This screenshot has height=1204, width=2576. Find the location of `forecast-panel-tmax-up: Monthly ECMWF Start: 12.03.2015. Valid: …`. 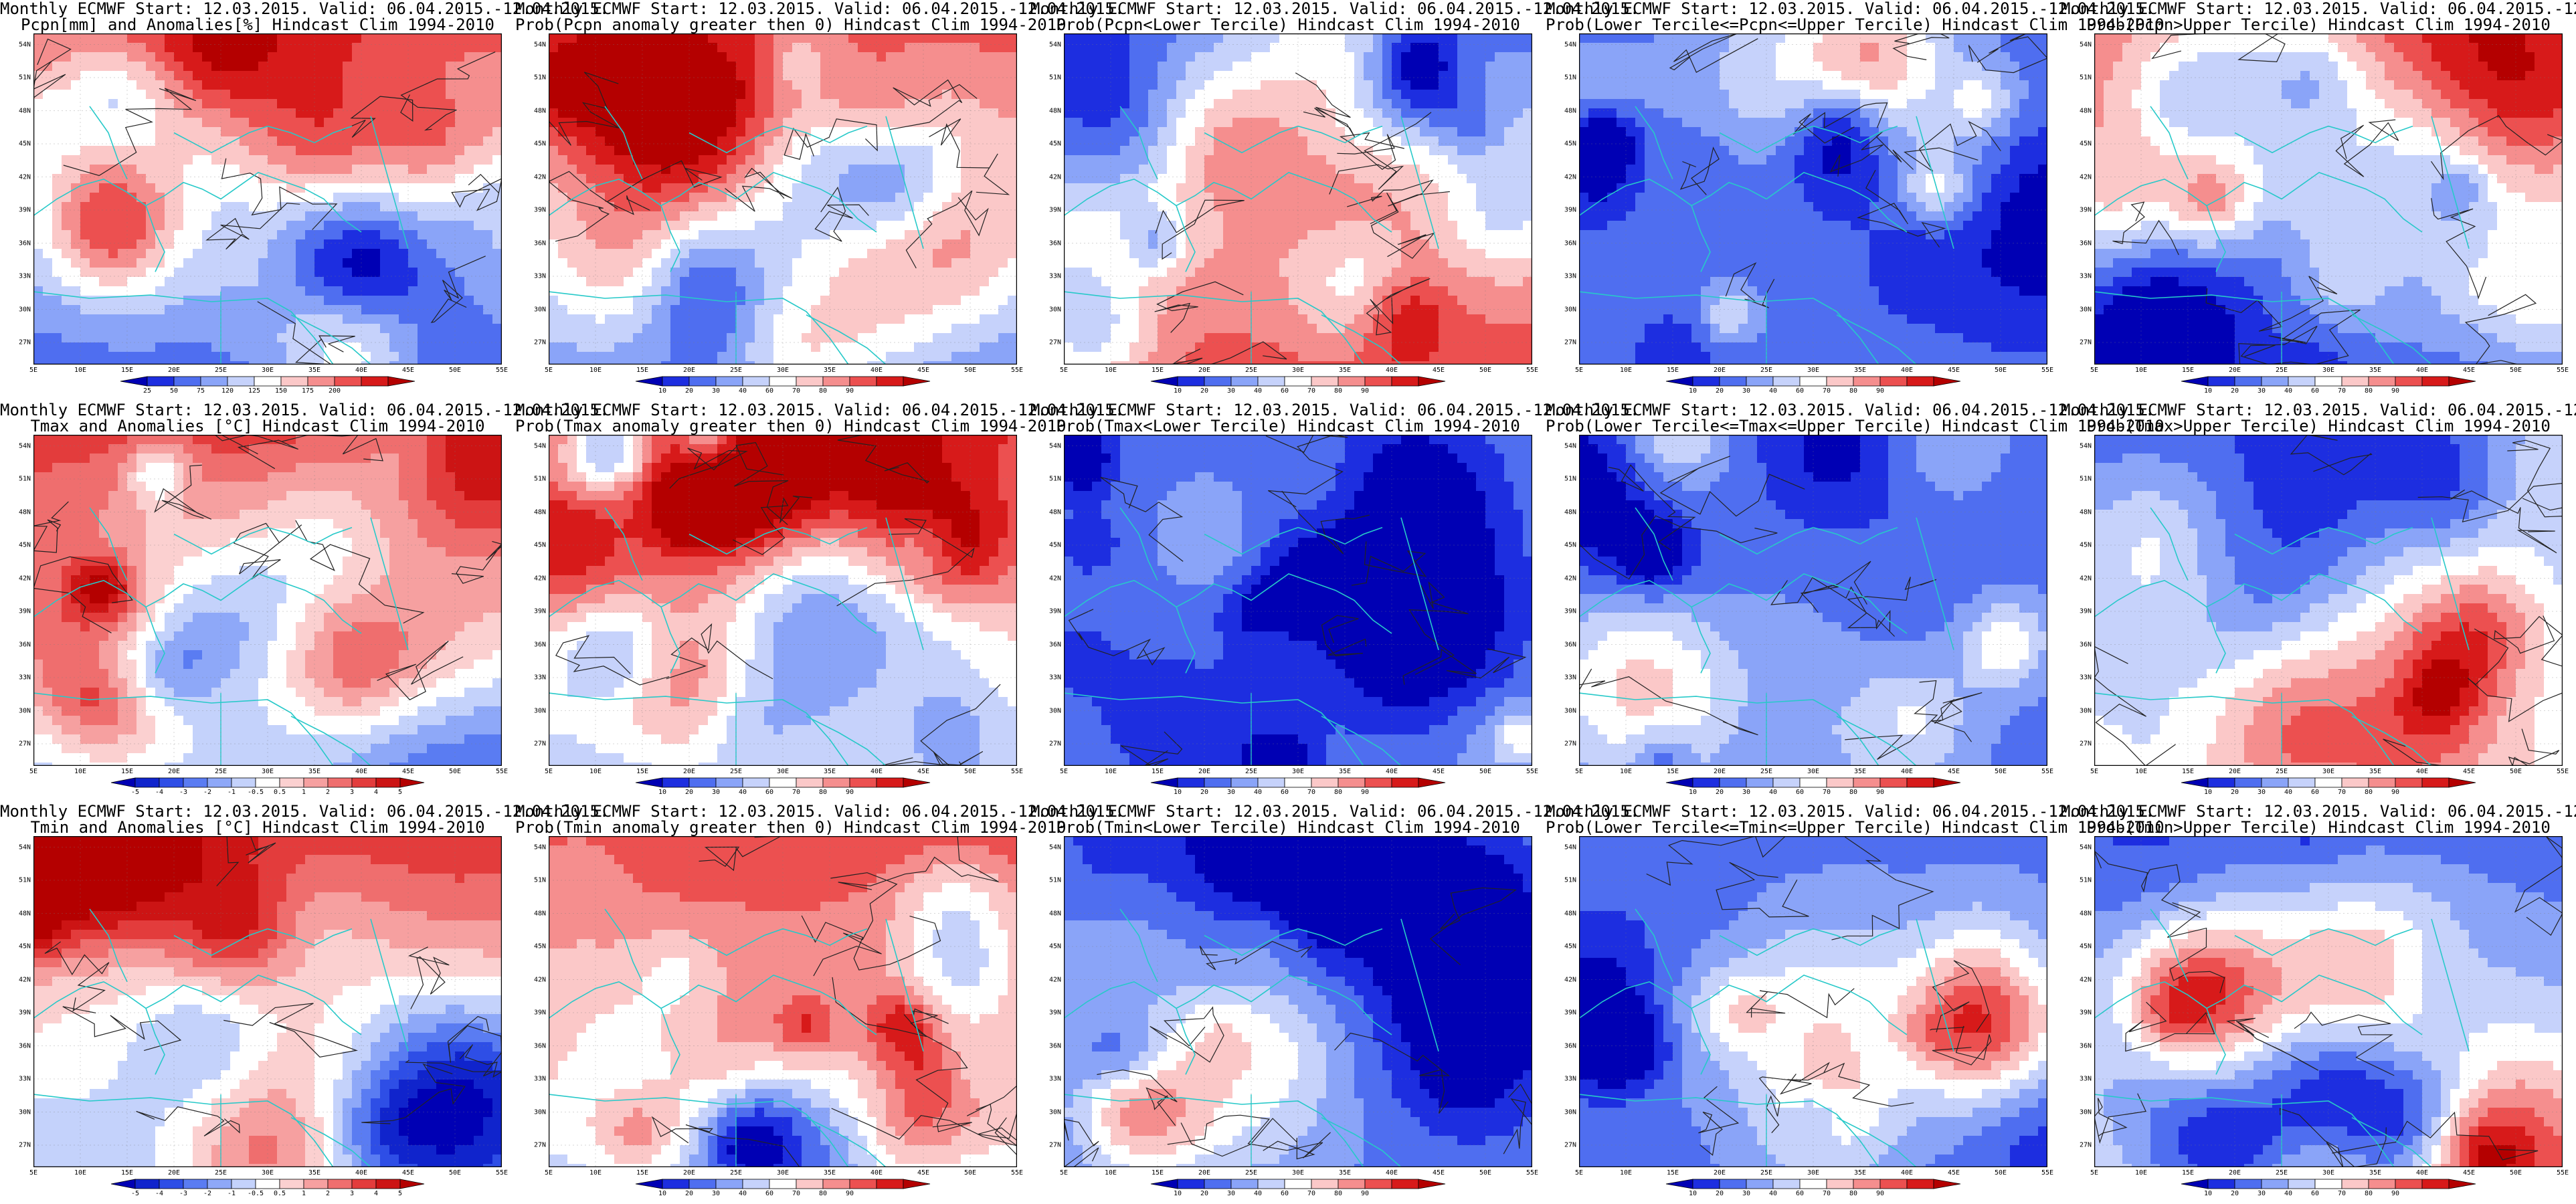

forecast-panel-tmax-up: Monthly ECMWF Start: 12.03.2015. Valid: … is located at coordinates (2318, 602).